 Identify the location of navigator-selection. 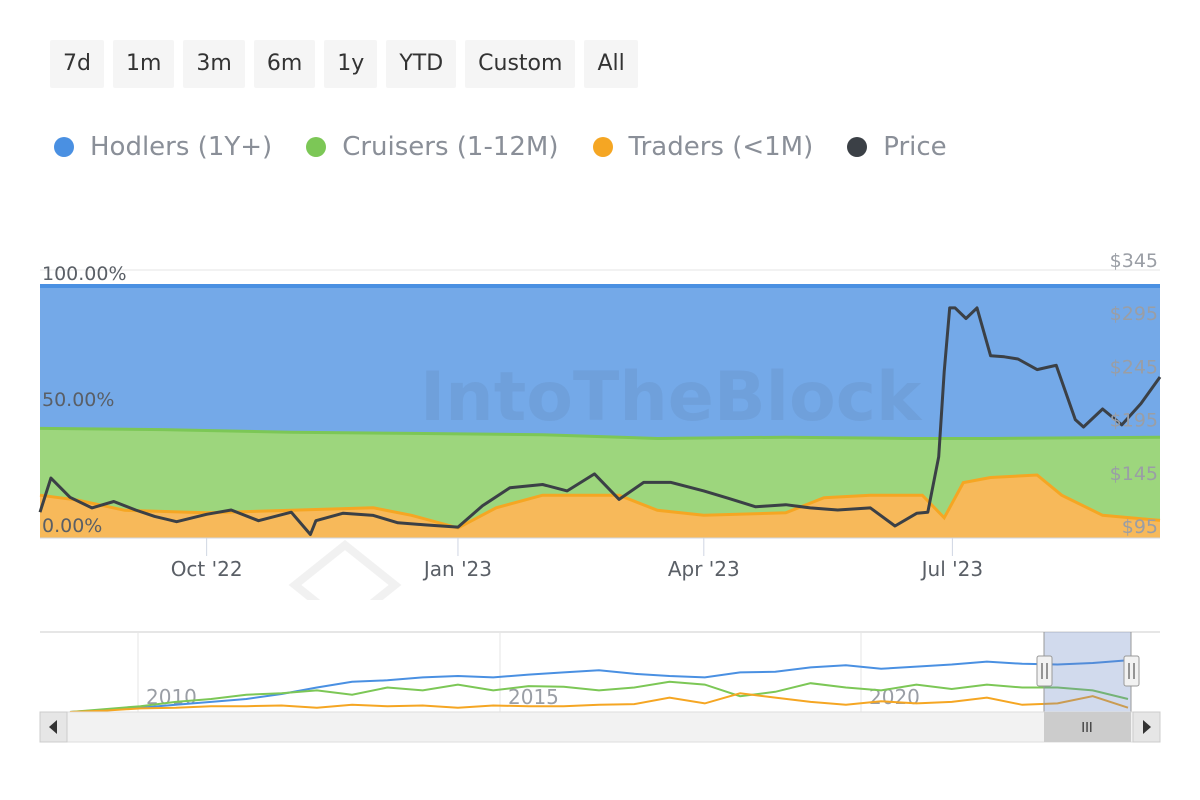
(1087, 672).